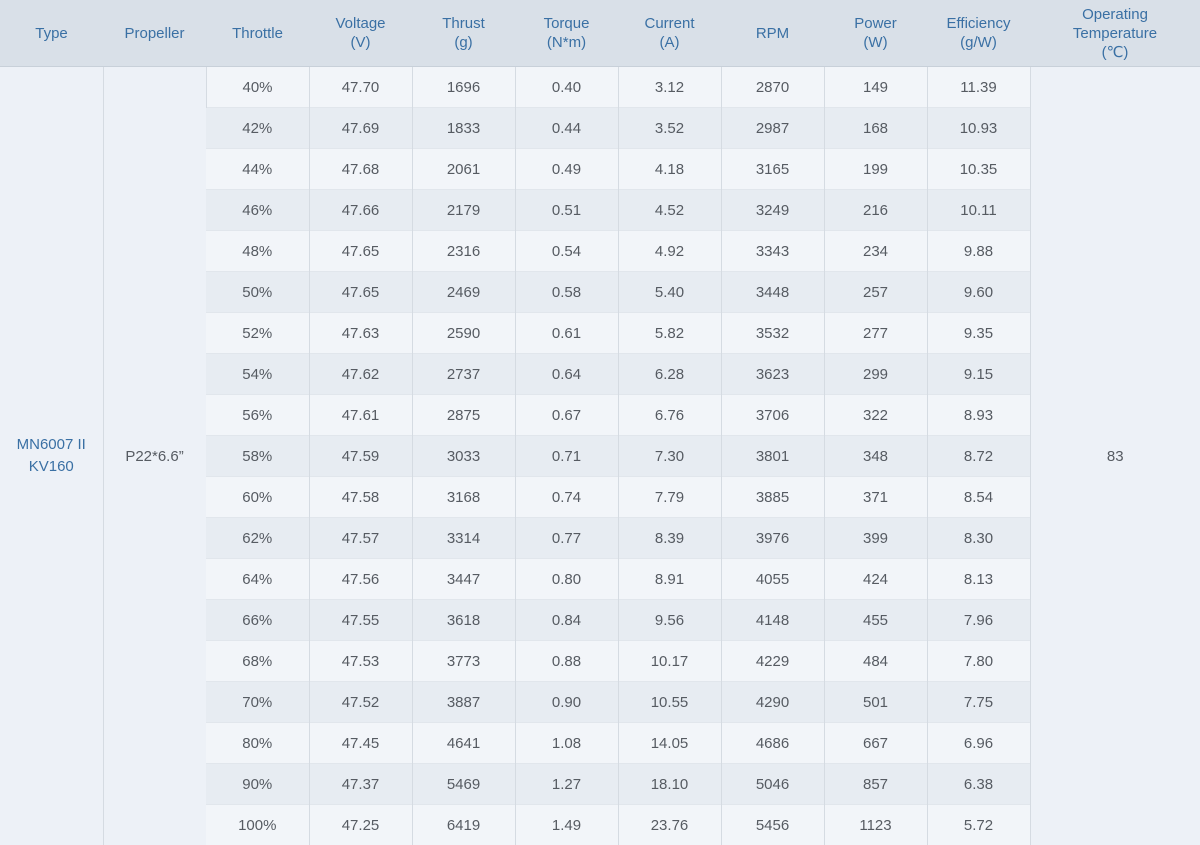 The image size is (1200, 845). Describe the element at coordinates (463, 251) in the screenshot. I see `cell-thrust: 2316` at that location.